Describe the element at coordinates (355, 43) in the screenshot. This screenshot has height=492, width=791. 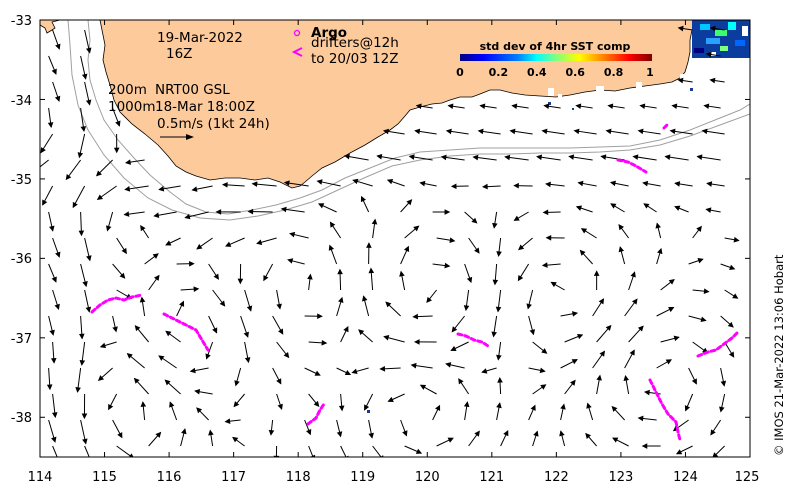
I see `drifters-label: drifters@12h` at that location.